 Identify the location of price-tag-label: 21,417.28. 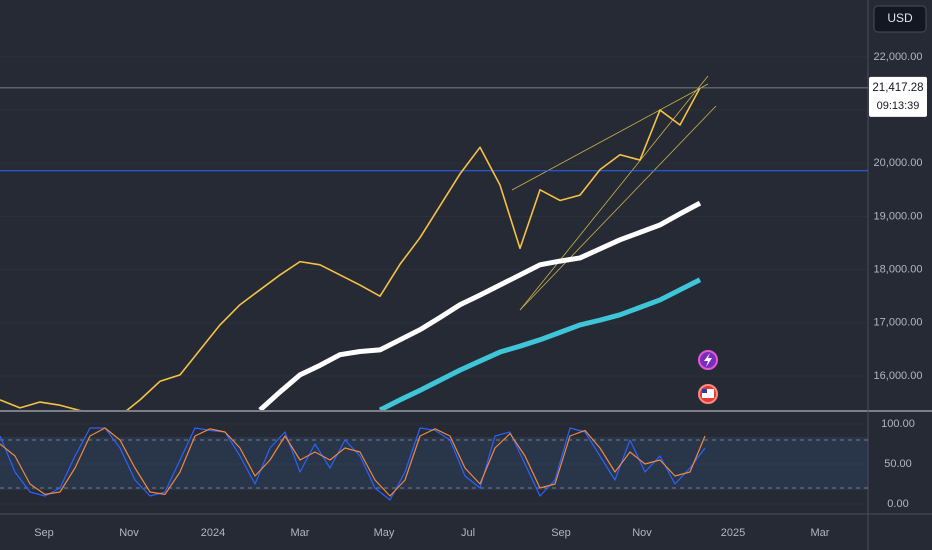
(897, 88).